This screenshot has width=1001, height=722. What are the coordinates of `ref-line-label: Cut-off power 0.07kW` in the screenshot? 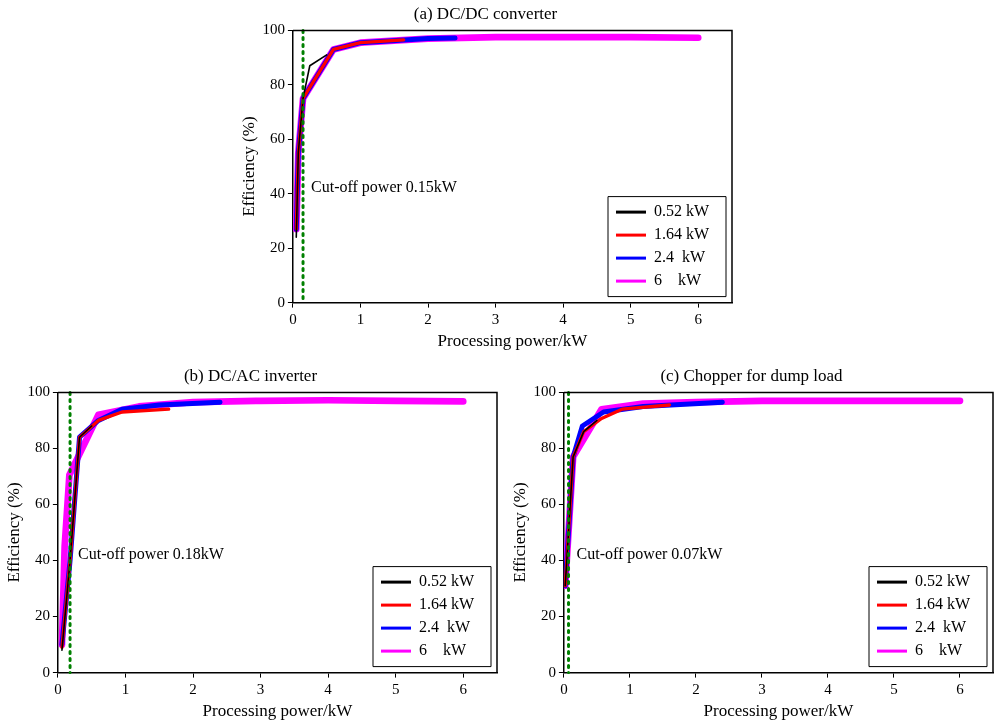 It's located at (650, 554).